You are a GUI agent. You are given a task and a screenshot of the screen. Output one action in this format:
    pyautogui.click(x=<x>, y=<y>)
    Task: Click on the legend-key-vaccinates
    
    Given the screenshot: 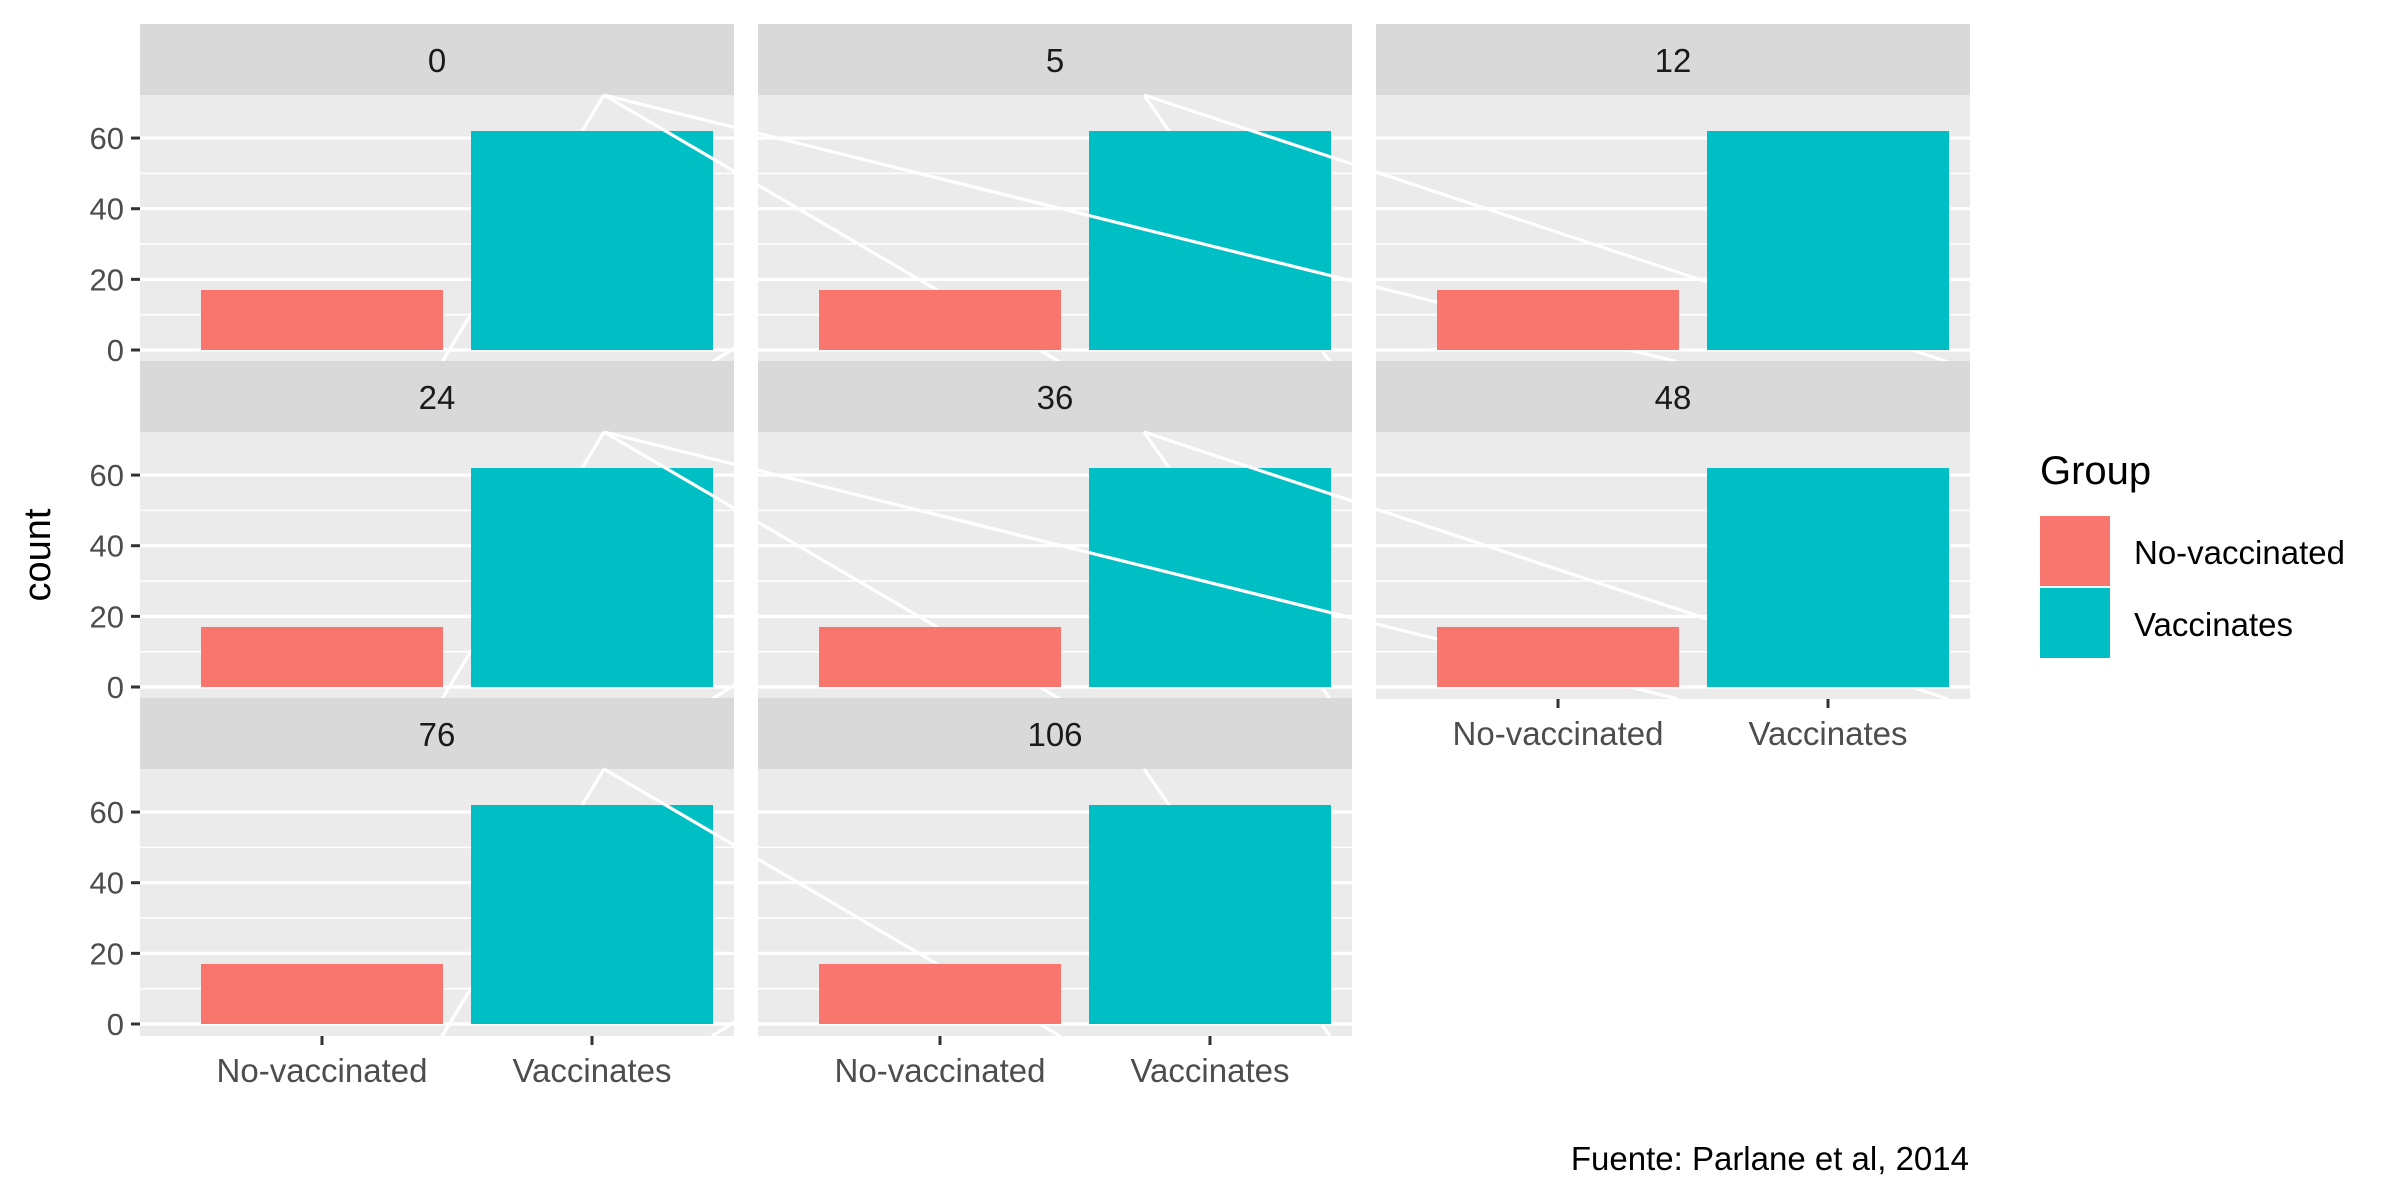 What is the action you would take?
    pyautogui.click(x=2075, y=623)
    